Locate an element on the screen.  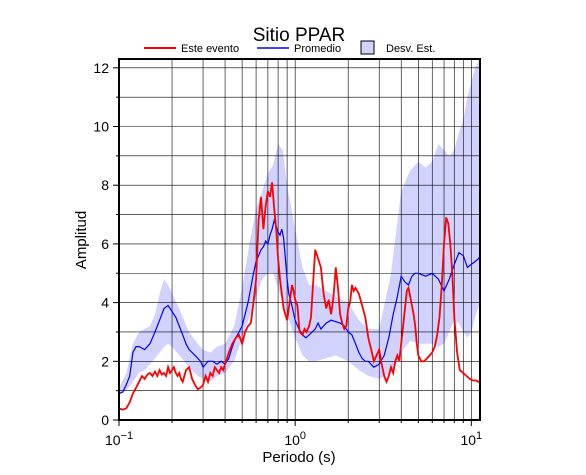
legend-swatch-desv-est is located at coordinates (367, 47).